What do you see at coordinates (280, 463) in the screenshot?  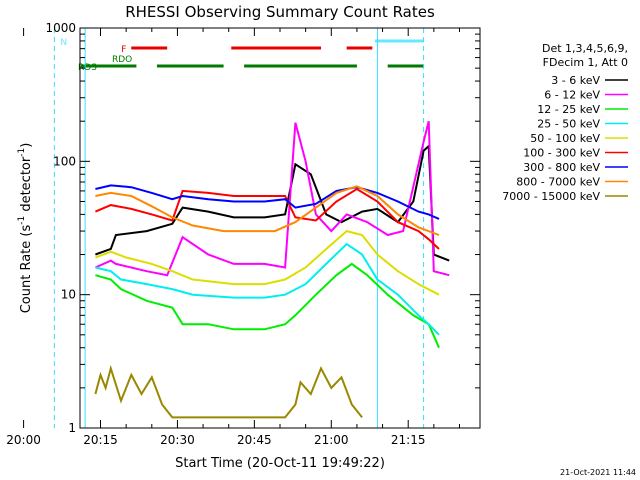 I see `x-axis-label: Start Time (20-Oct-11 19:49:22)` at bounding box center [280, 463].